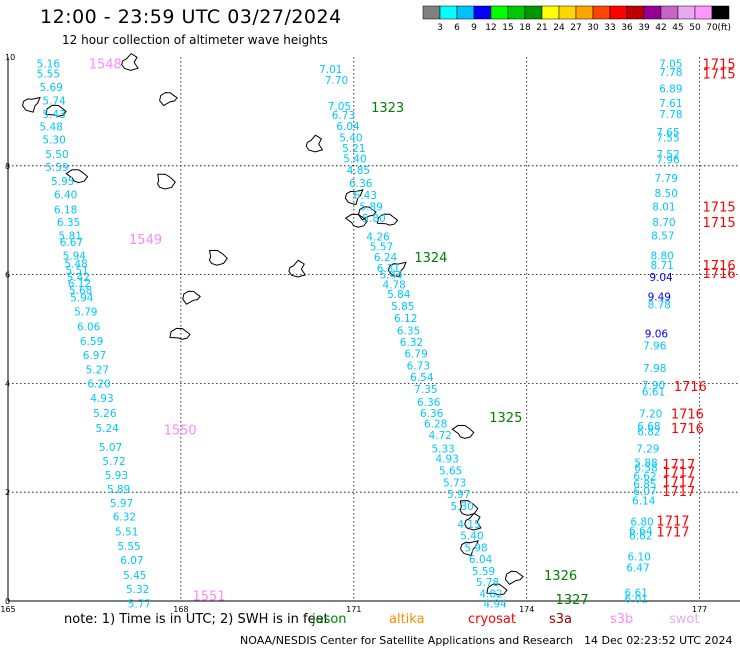 Image resolution: width=740 pixels, height=650 pixels. Describe the element at coordinates (668, 160) in the screenshot. I see `swh-value: 7.96` at that location.